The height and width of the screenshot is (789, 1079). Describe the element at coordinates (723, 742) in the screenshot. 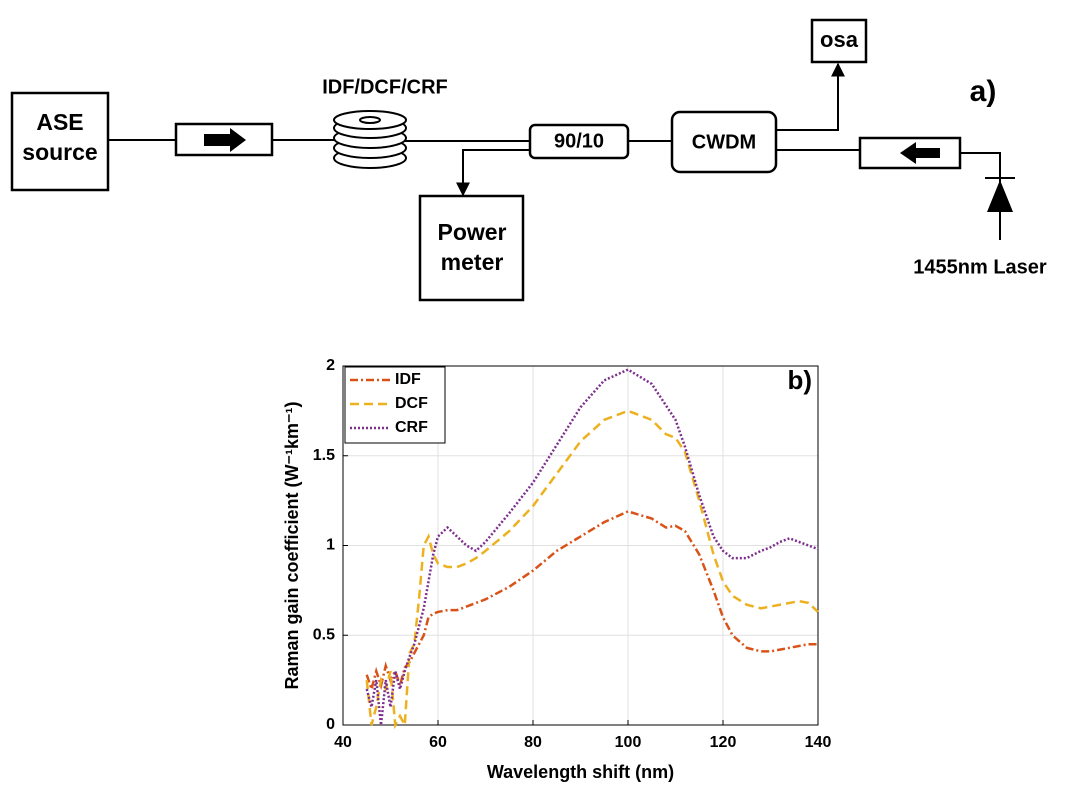

I see `x-tick-label: 120` at that location.